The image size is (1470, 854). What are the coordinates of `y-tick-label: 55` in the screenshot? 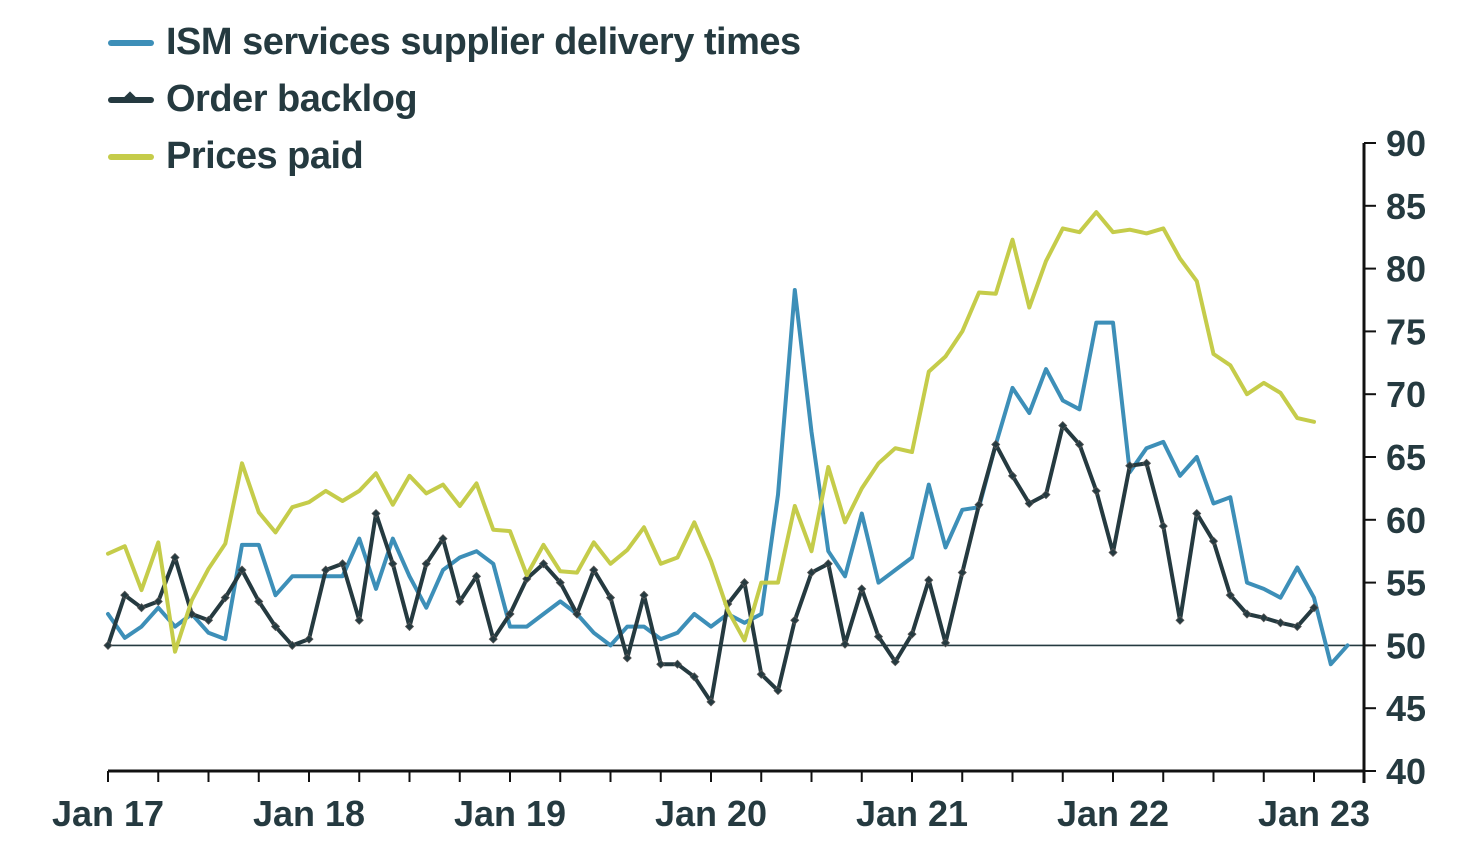 It's located at (1406, 583).